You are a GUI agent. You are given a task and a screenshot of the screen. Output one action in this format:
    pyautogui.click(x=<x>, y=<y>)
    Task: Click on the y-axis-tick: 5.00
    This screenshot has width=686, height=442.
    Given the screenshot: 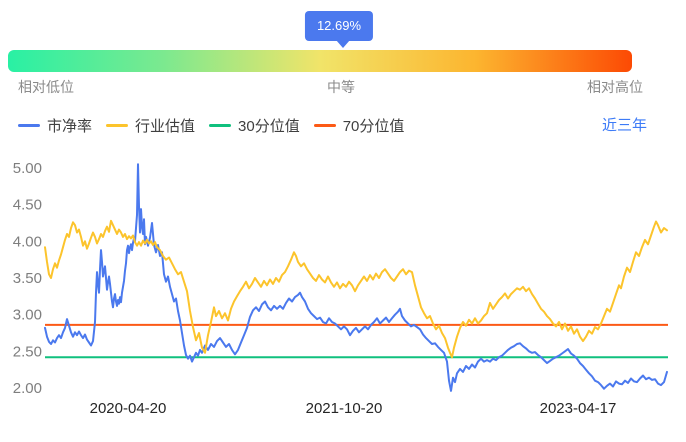 What is the action you would take?
    pyautogui.click(x=27, y=168)
    